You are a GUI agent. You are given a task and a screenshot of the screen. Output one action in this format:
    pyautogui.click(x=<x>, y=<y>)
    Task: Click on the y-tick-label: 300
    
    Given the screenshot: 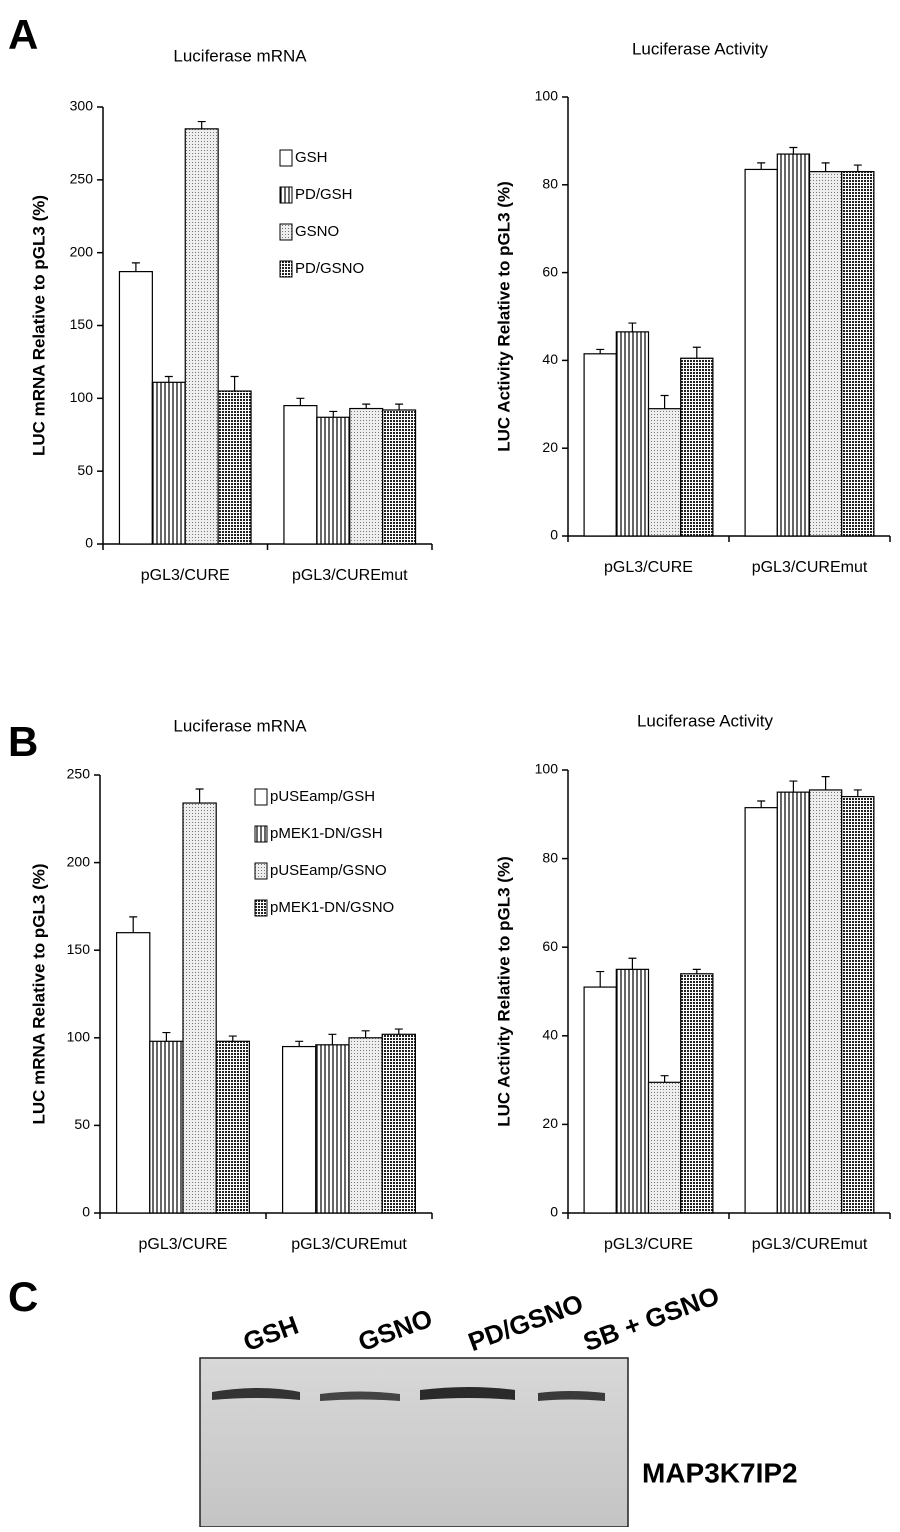 What is the action you would take?
    pyautogui.click(x=82, y=106)
    